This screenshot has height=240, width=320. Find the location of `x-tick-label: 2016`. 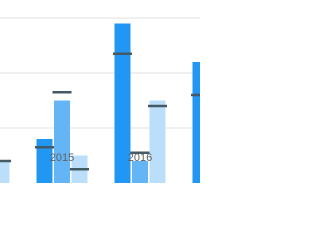

x-tick-label: 2016 is located at coordinates (140, 158).